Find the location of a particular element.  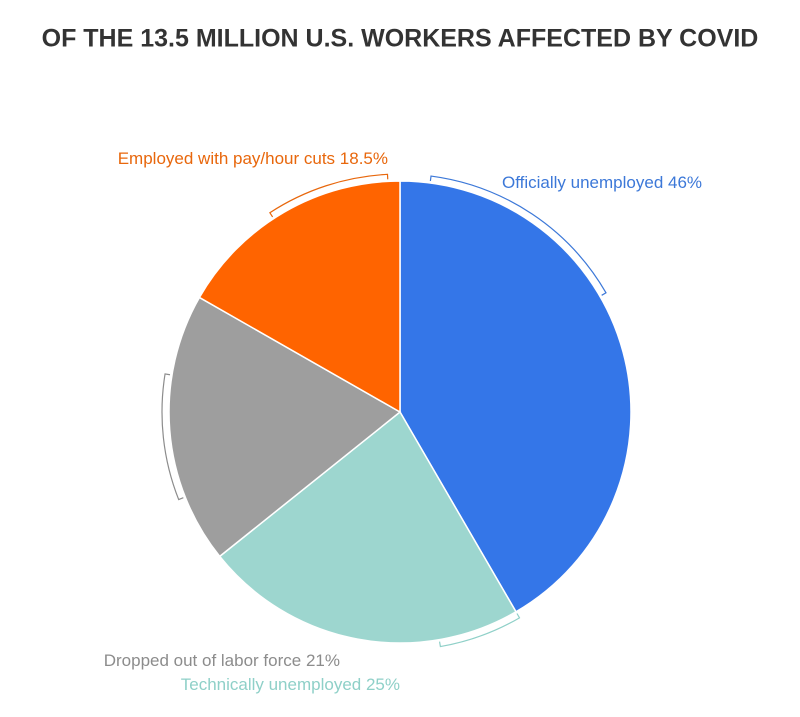

slice-category: Technically unemployed is located at coordinates (271, 684).